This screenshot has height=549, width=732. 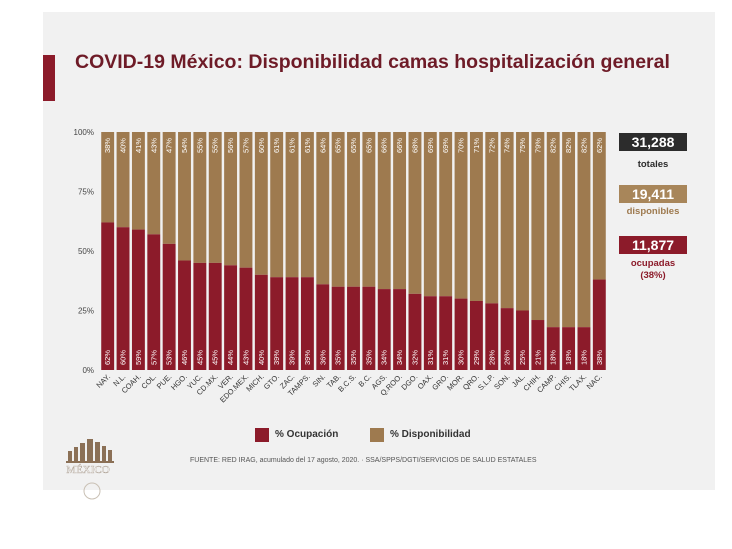 I want to click on data-label-disponibilidad: 75%, so click(x=522, y=145).